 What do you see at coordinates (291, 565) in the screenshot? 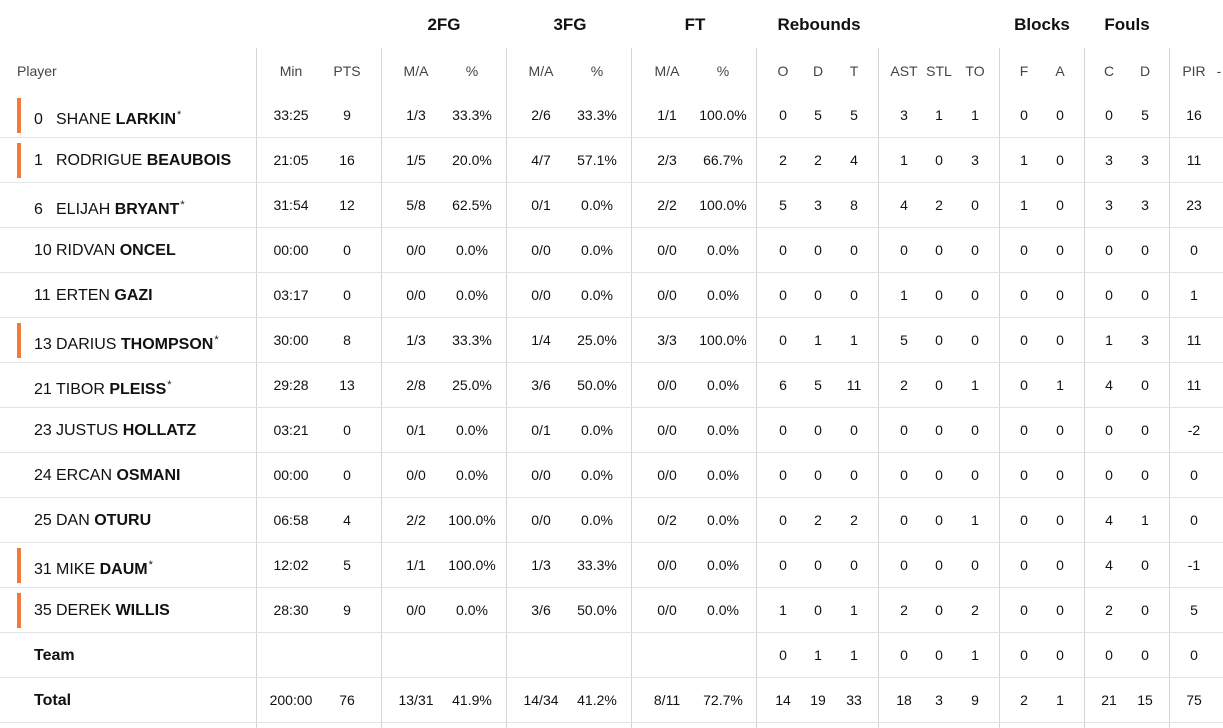
I see `stat-min: 12:02` at bounding box center [291, 565].